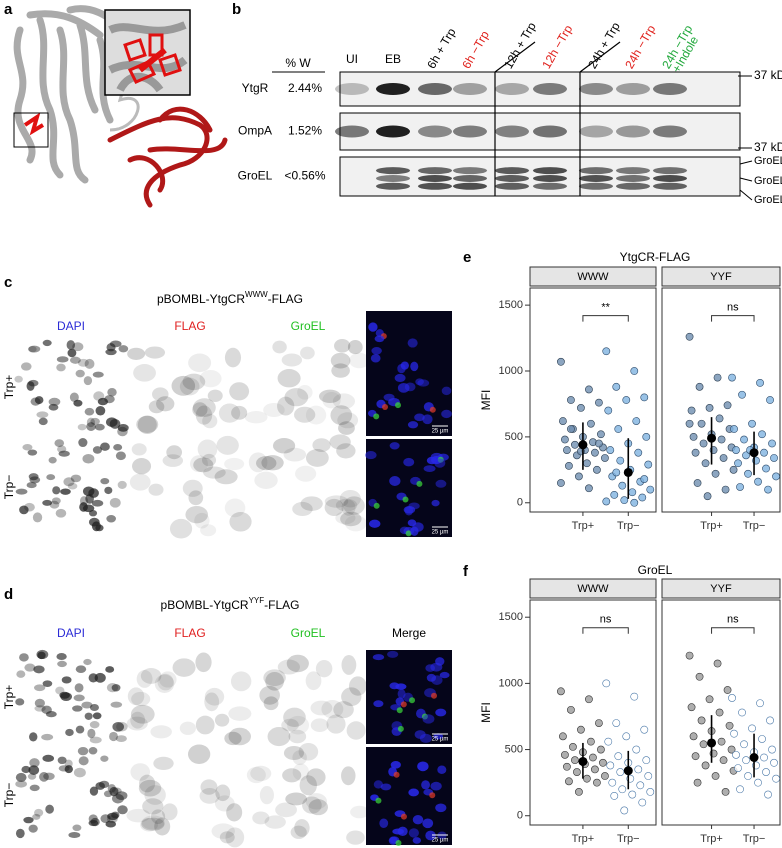 The image size is (782, 848). I want to click on band-label: GroEL_1, so click(768, 181).